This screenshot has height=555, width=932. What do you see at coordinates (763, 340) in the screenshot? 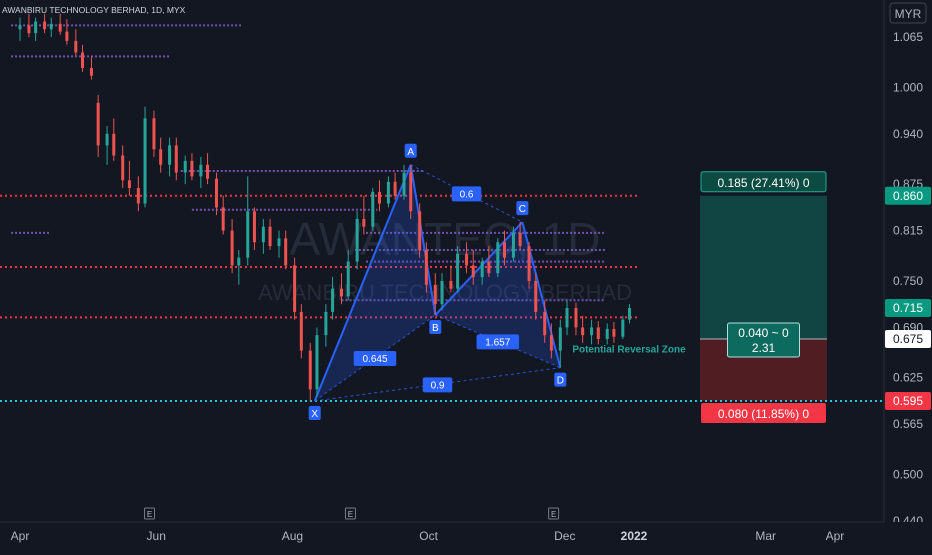
I see `risk-reward-box` at bounding box center [763, 340].